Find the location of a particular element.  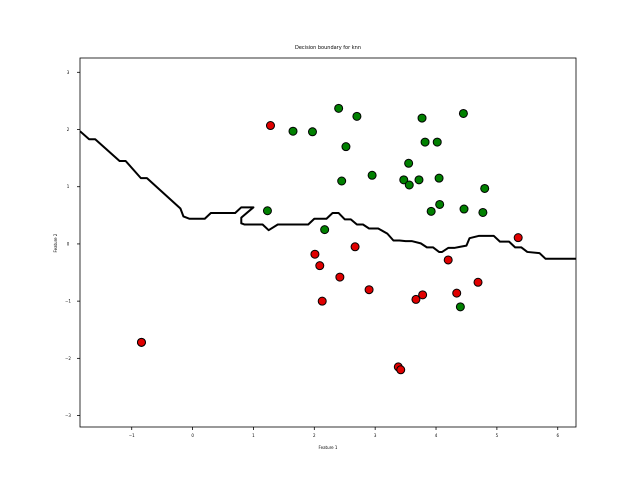

y-tick-label: −3 is located at coordinates (68, 415).